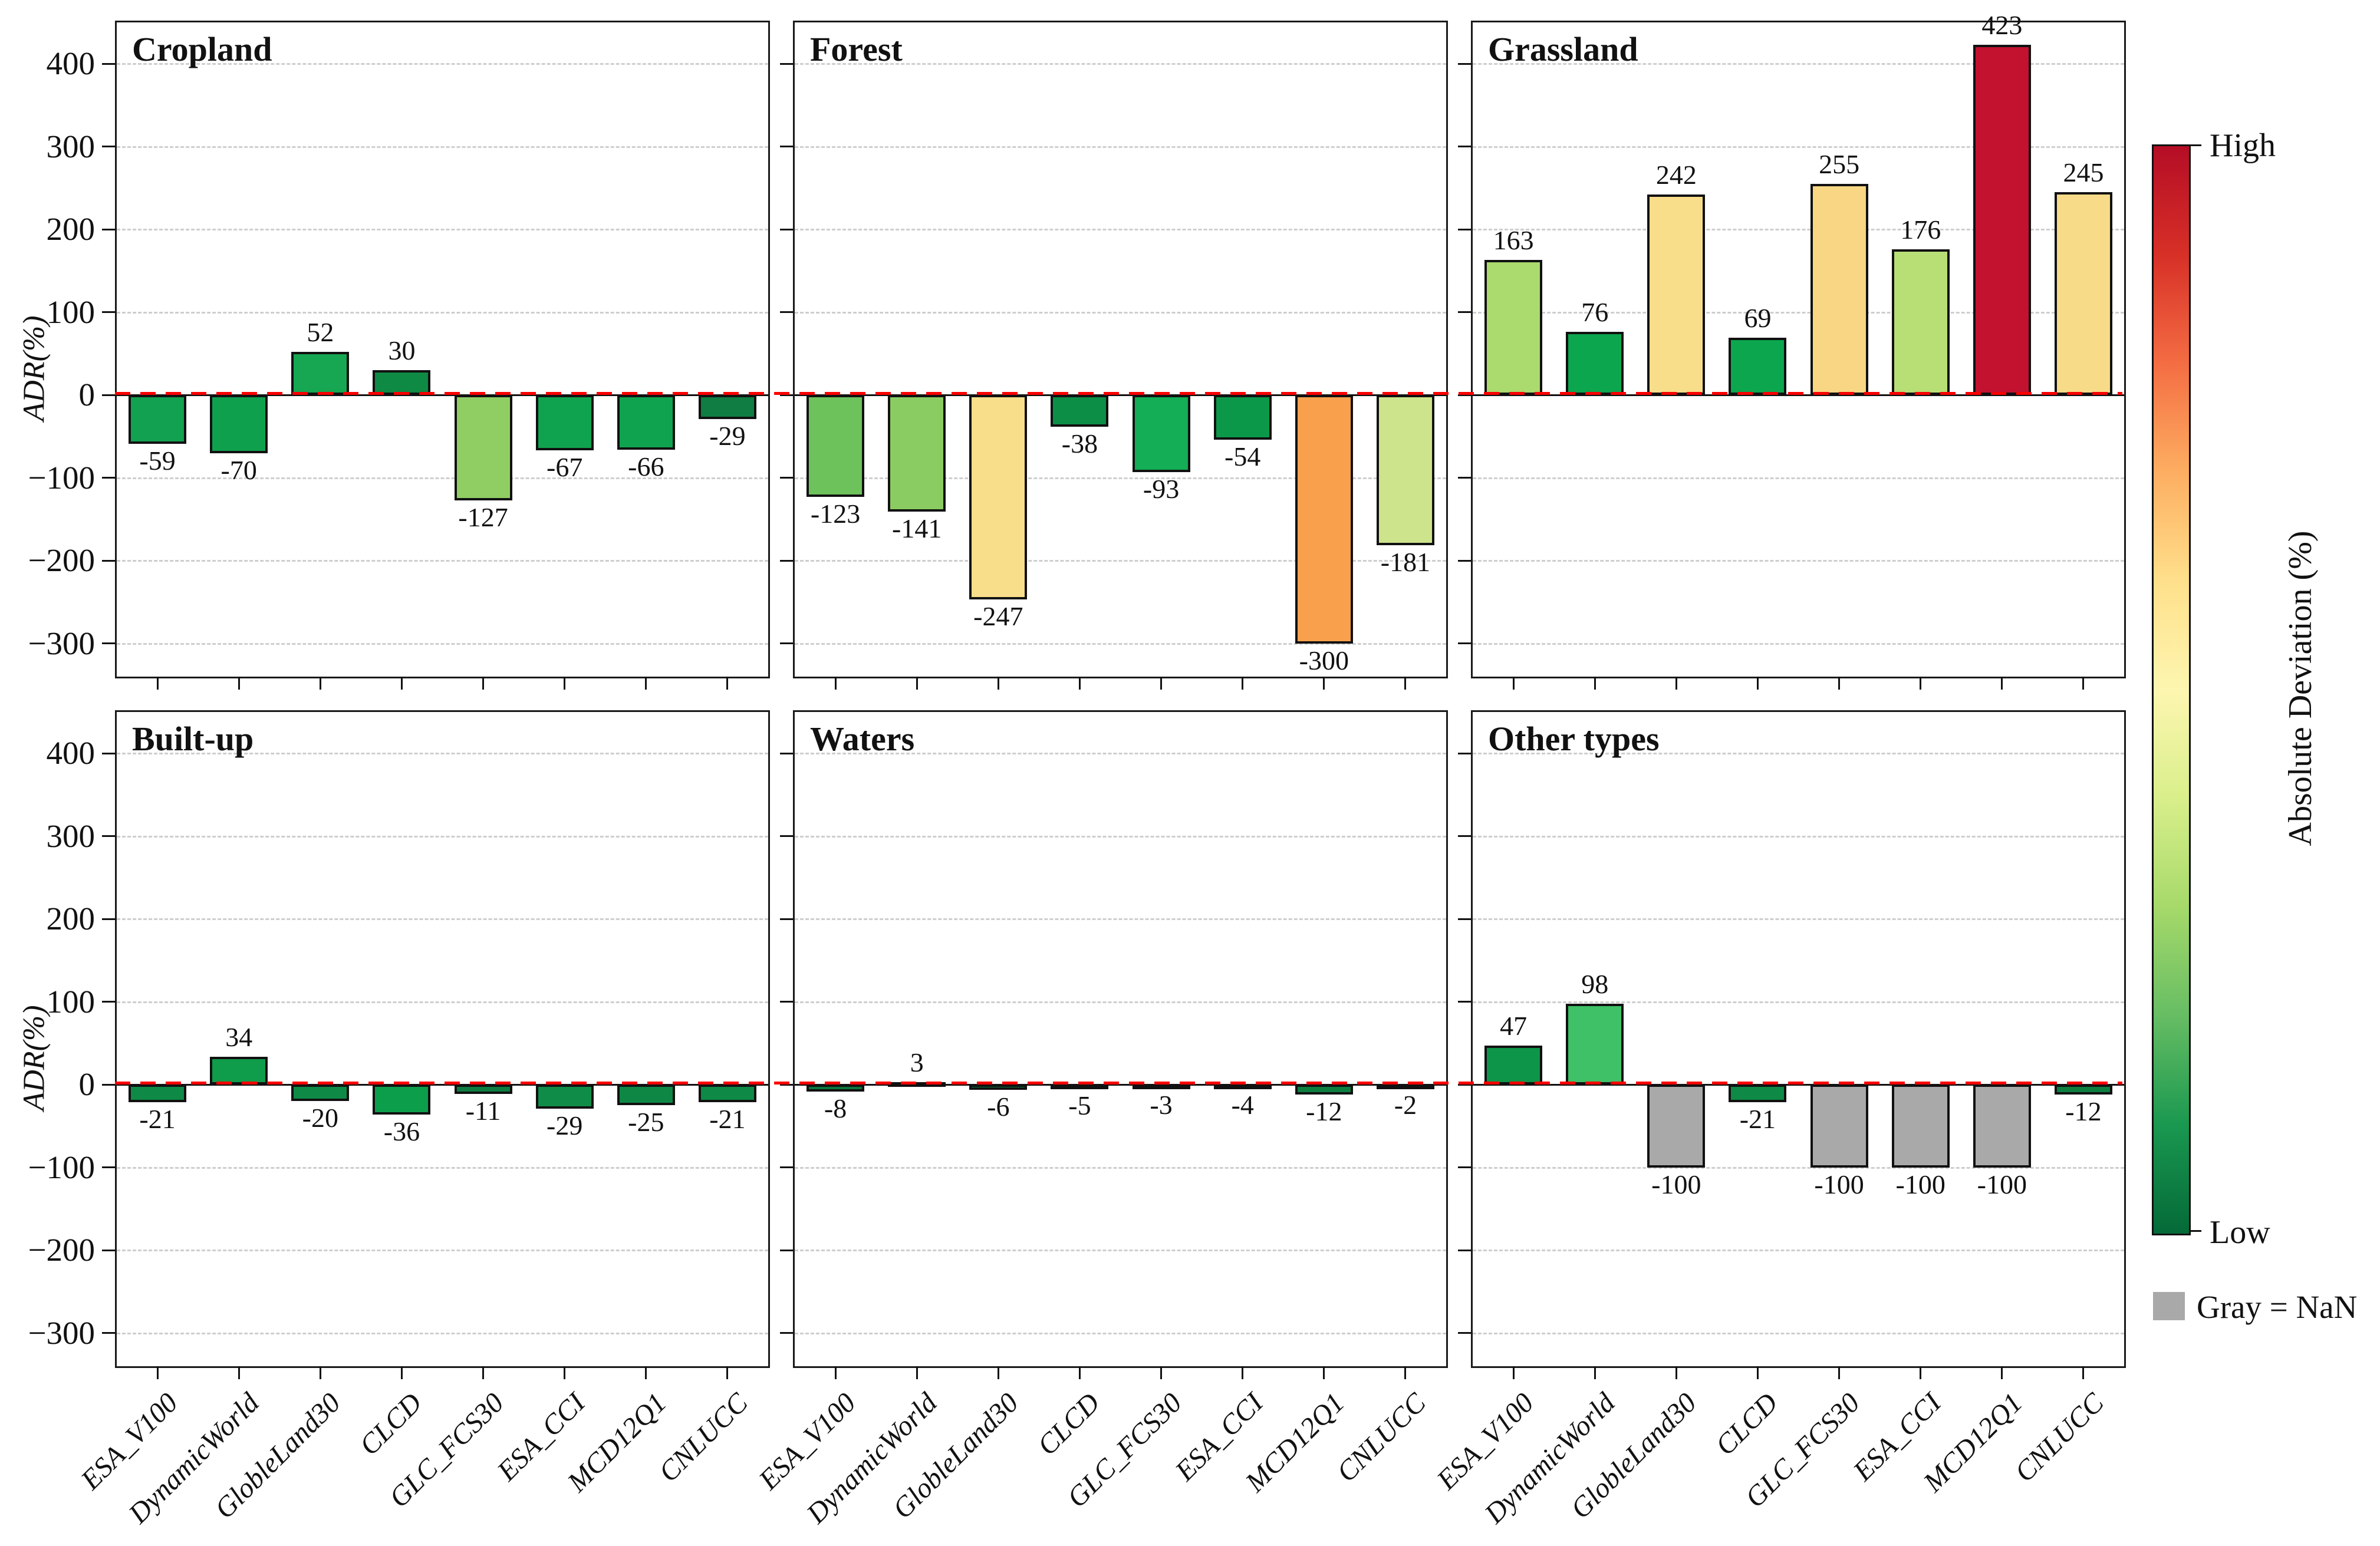 Image resolution: width=2380 pixels, height=1546 pixels. What do you see at coordinates (1242, 1105) in the screenshot?
I see `bar-value-label: -4` at bounding box center [1242, 1105].